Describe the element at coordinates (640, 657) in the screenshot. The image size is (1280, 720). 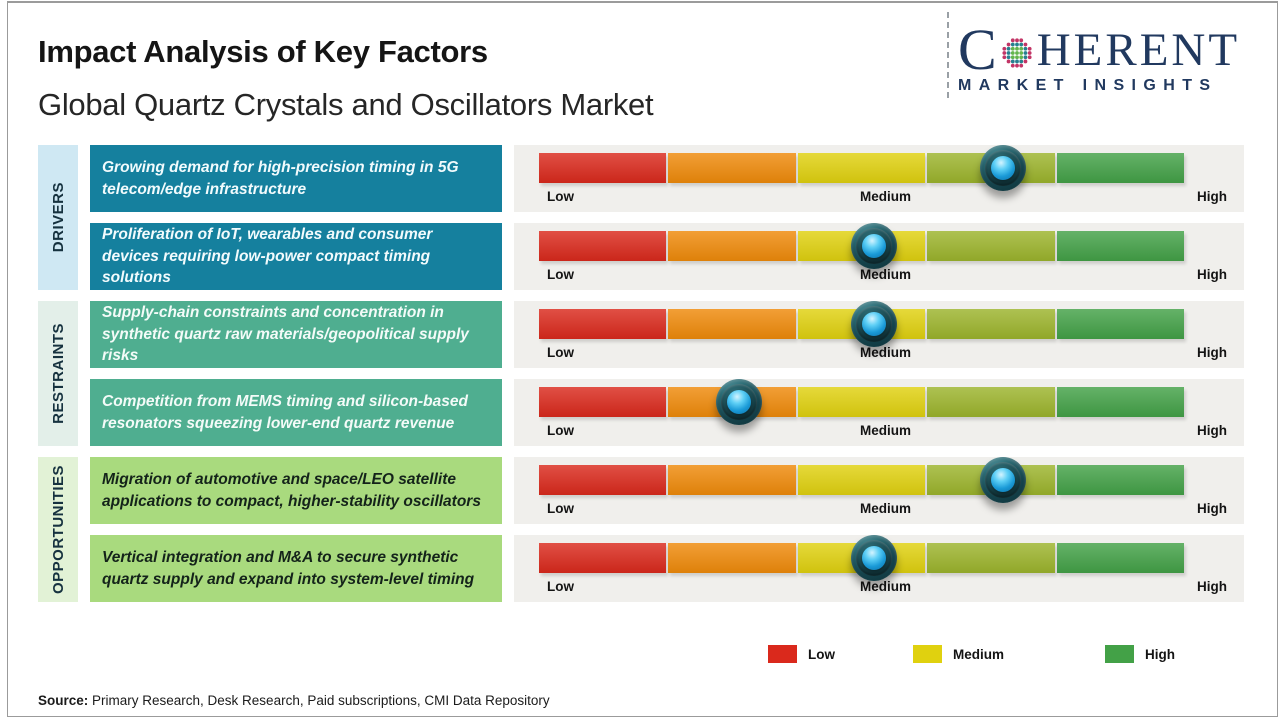
I see `legend: Low Medium High` at that location.